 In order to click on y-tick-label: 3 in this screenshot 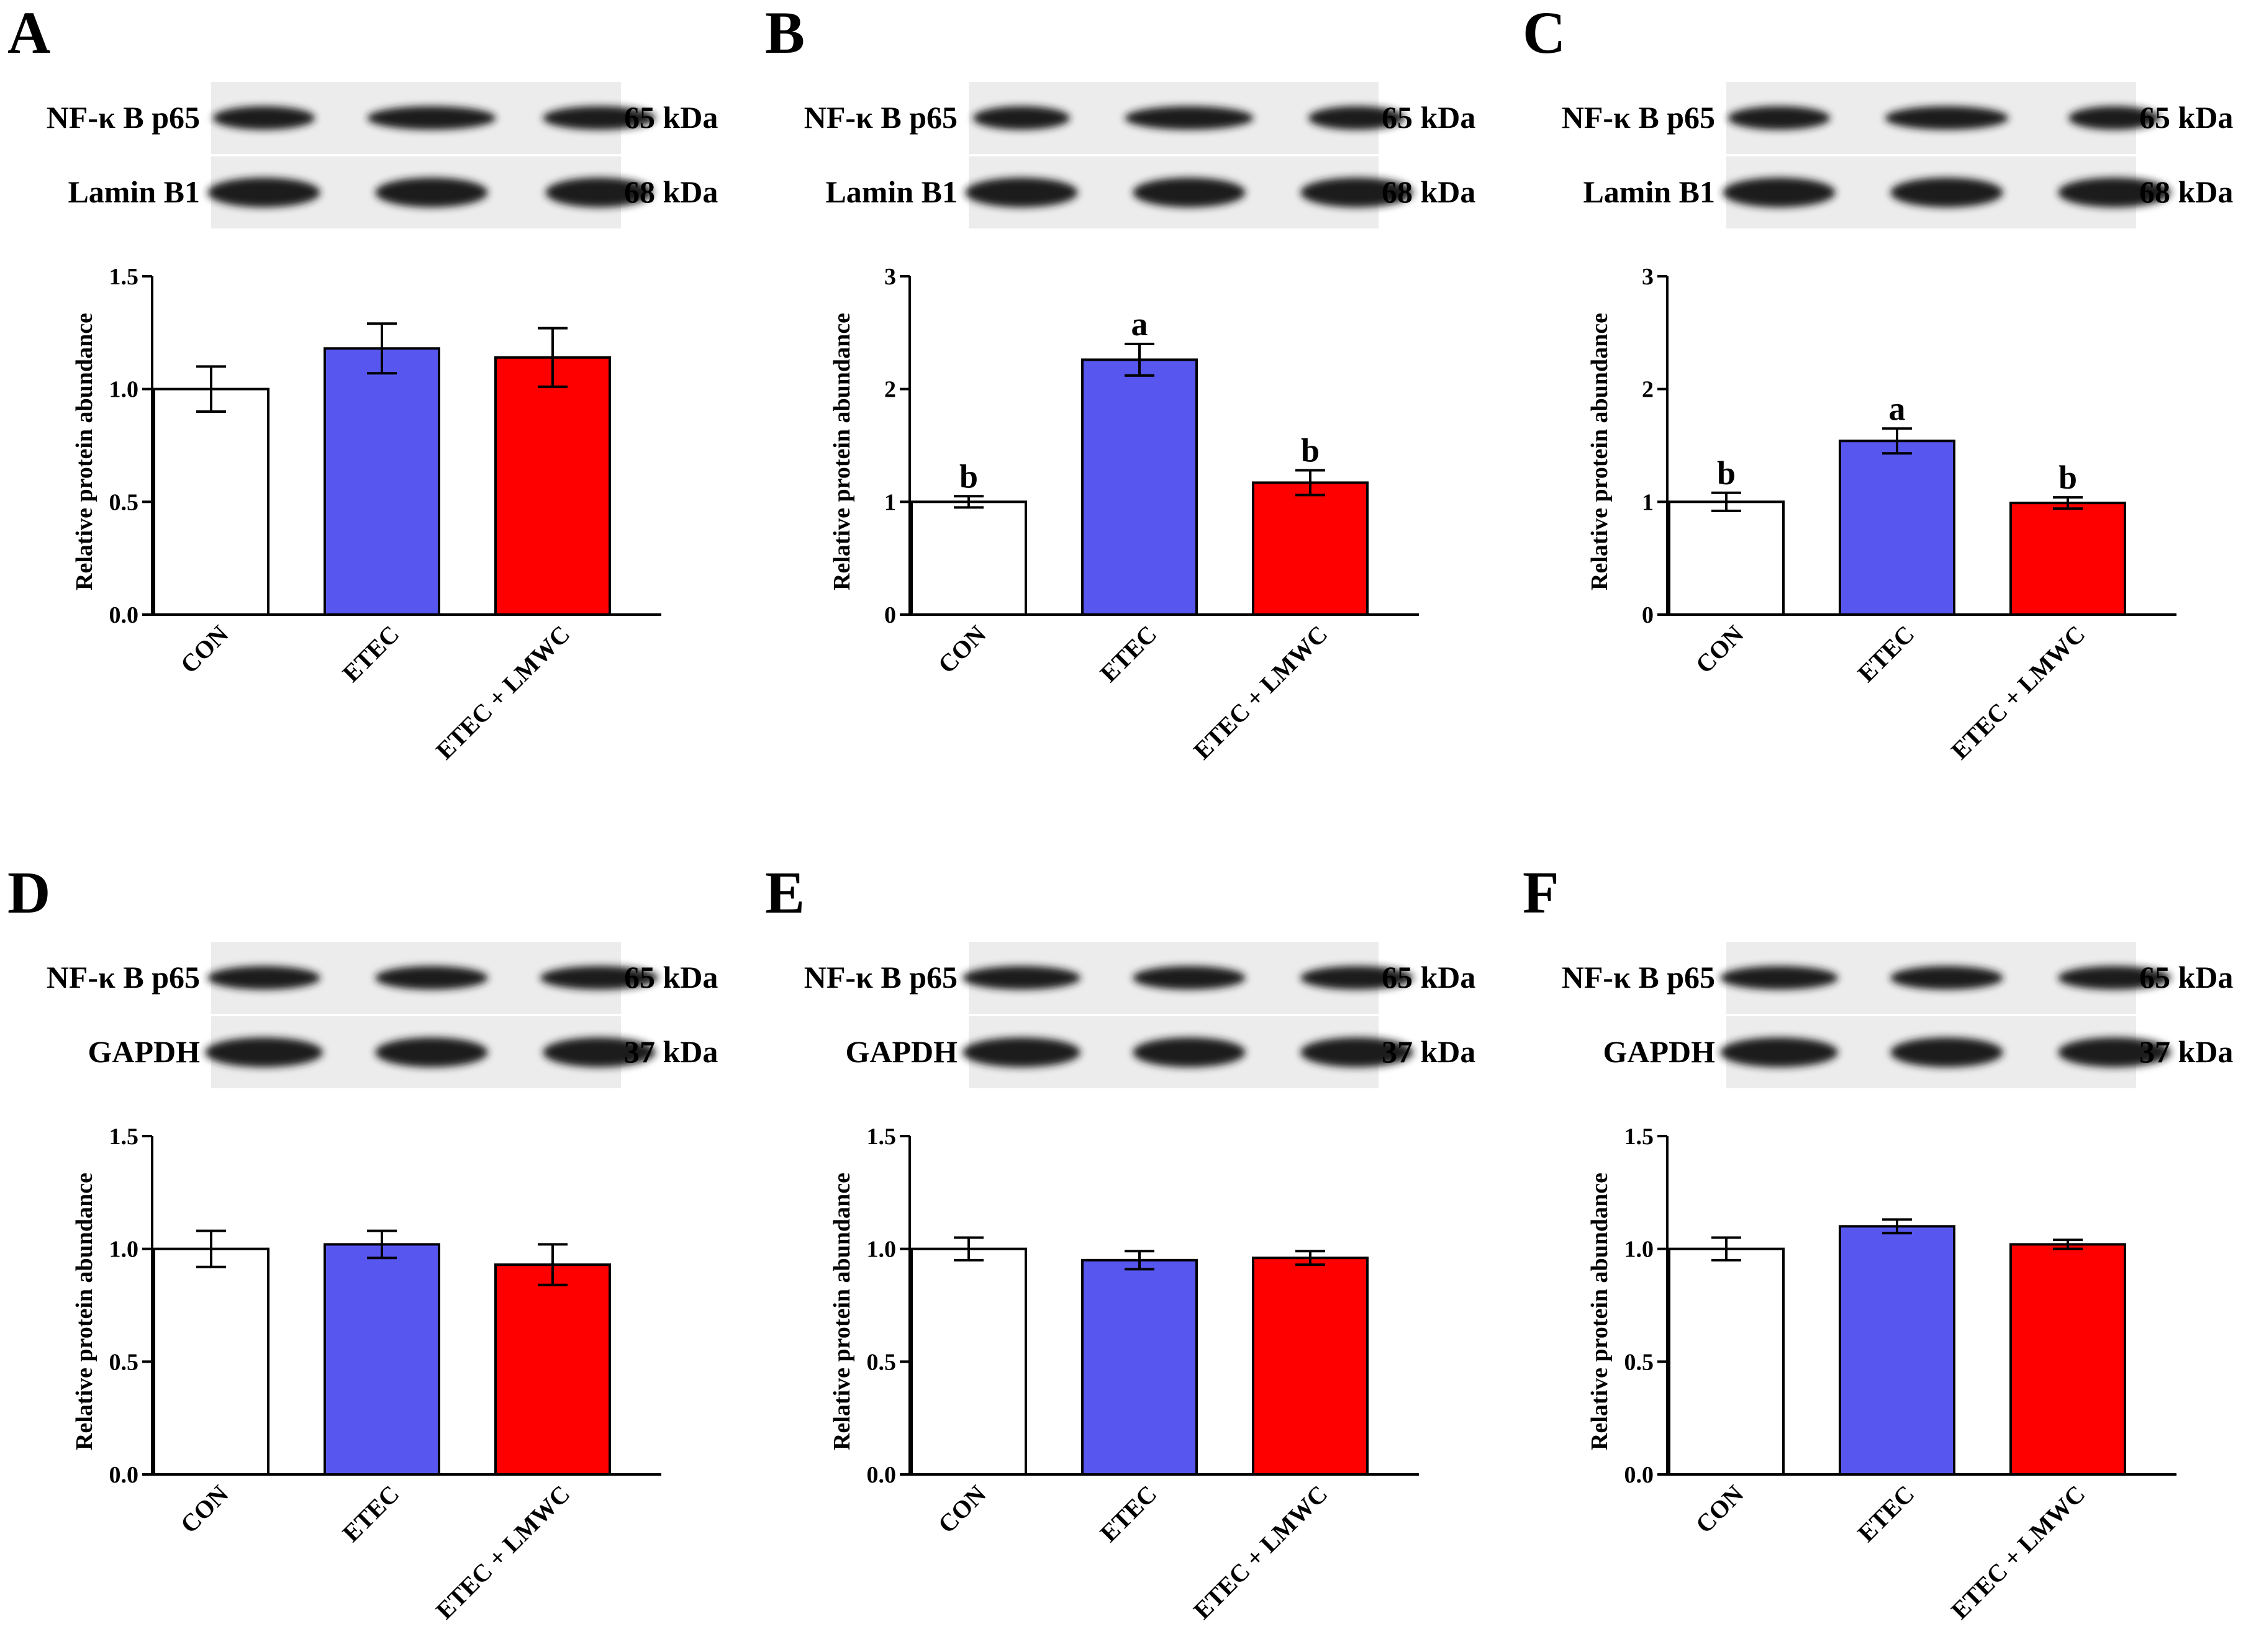, I will do `click(1648, 277)`.